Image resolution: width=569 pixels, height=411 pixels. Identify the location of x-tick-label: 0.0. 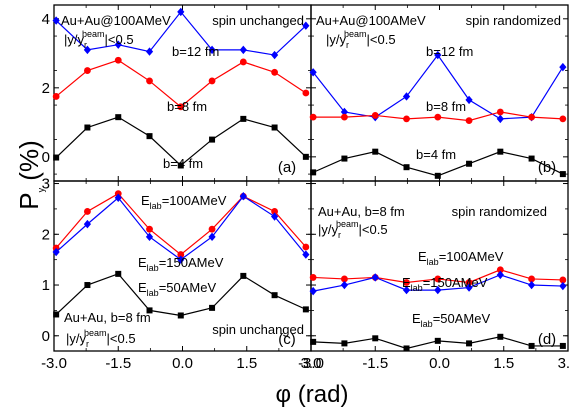
(439, 363).